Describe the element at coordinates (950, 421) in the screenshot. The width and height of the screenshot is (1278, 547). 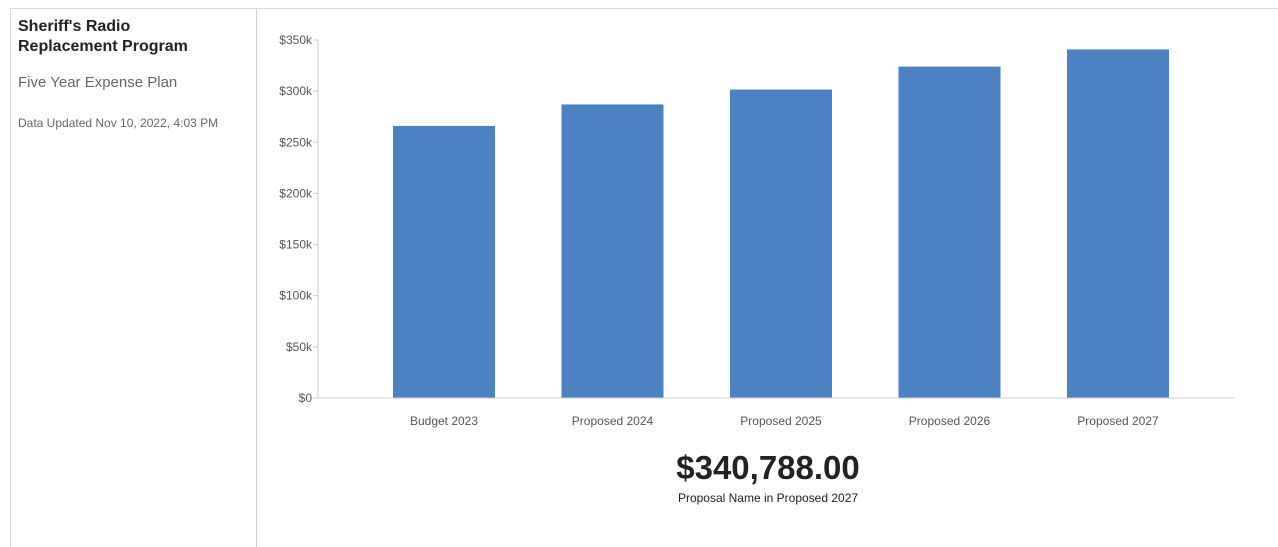
I see `x-tick-label: Proposed 2026` at that location.